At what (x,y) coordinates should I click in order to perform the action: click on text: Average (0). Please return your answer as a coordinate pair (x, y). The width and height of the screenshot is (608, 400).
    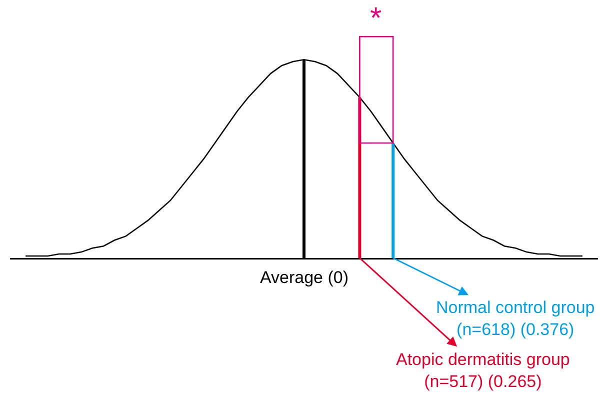
    Looking at the image, I should click on (304, 277).